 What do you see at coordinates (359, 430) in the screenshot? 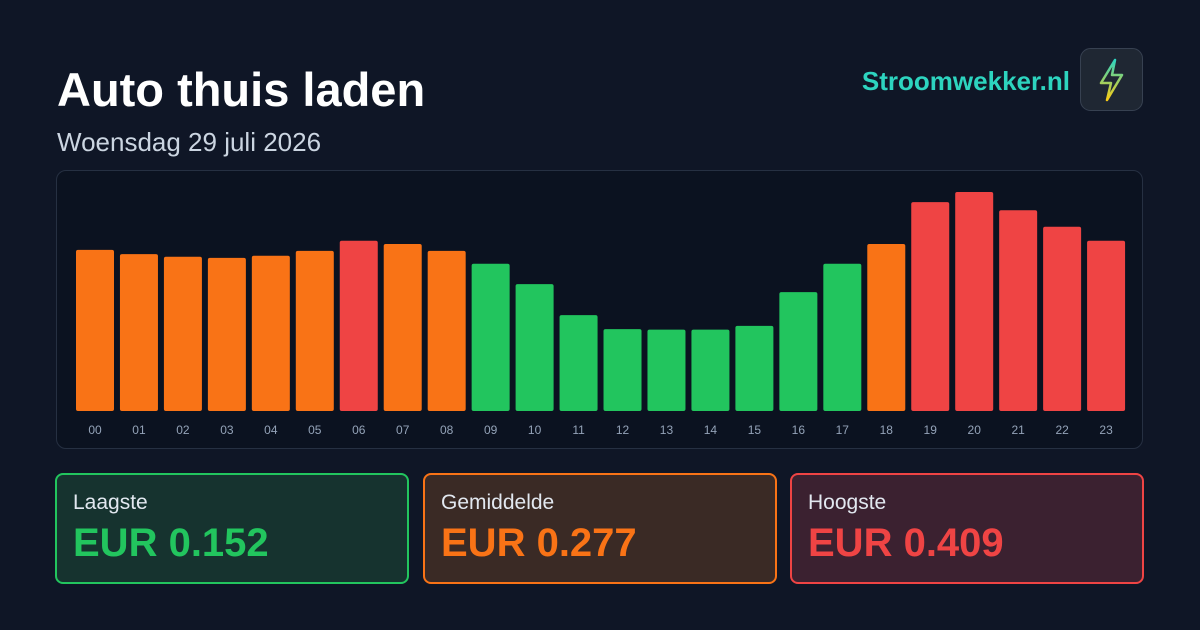
I see `x-tick-label: 06` at bounding box center [359, 430].